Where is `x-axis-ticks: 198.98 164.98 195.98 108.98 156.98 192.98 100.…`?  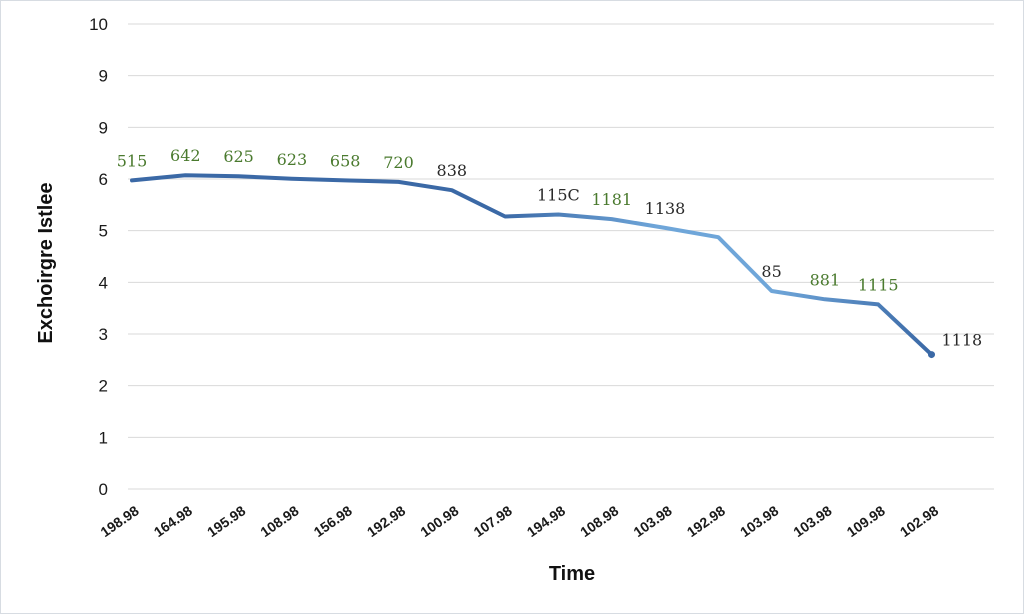
x-axis-ticks: 198.98 164.98 195.98 108.98 156.98 192.98 100.… is located at coordinates (519, 521).